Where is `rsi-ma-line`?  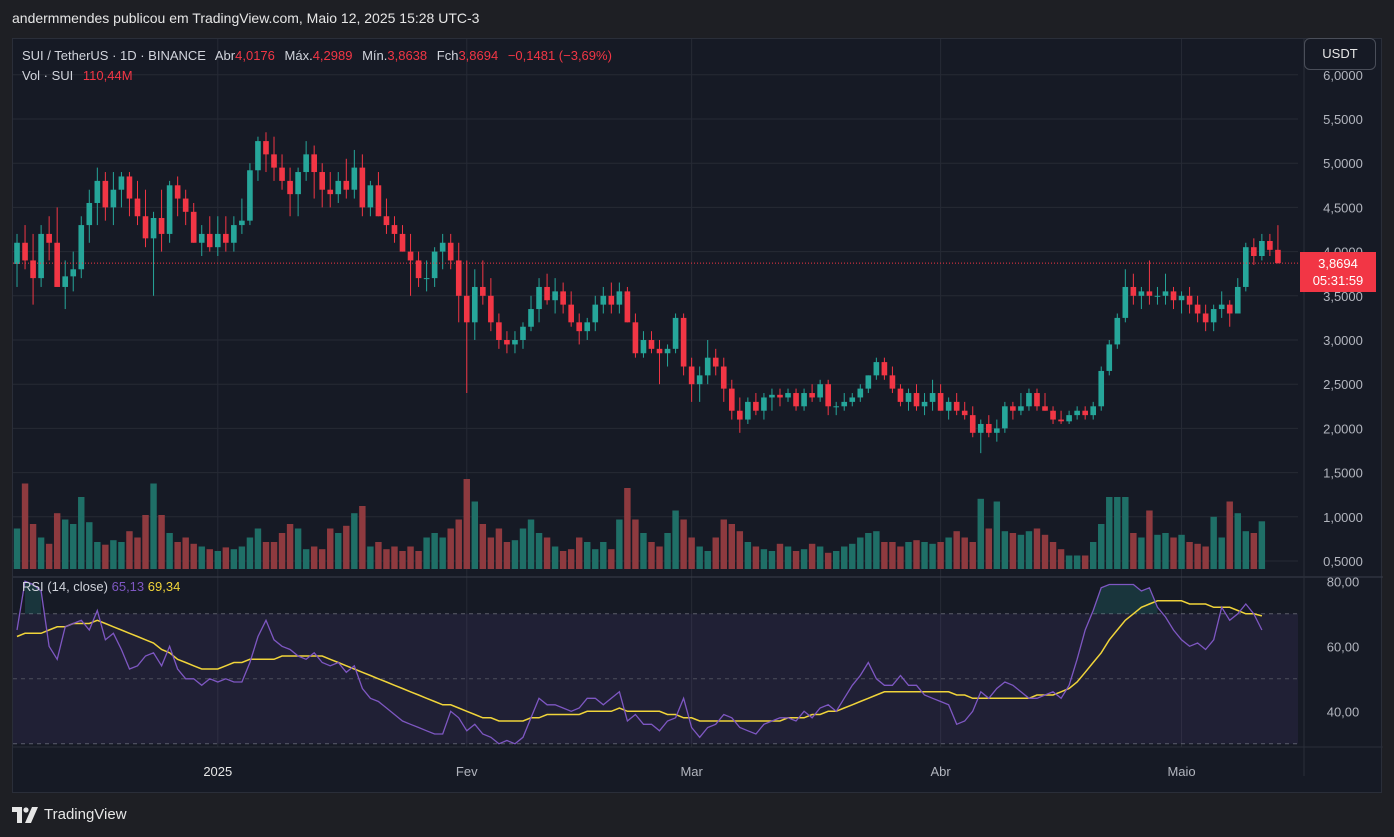
rsi-ma-line is located at coordinates (639, 661).